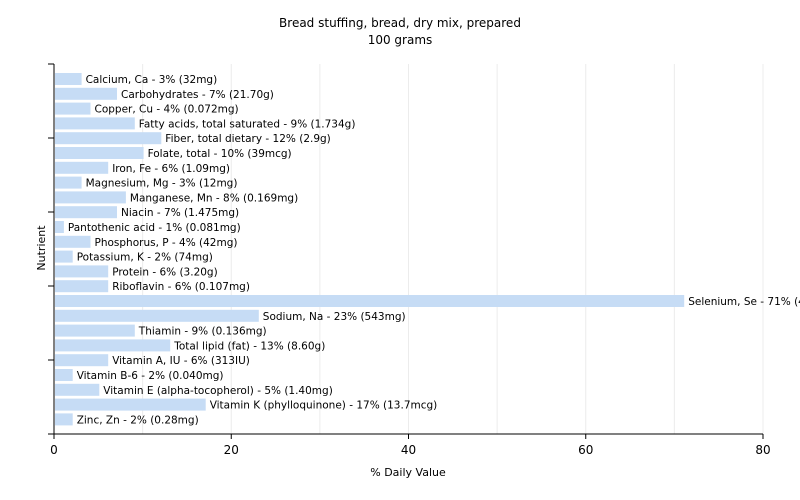 Image resolution: width=800 pixels, height=500 pixels. What do you see at coordinates (166, 243) in the screenshot?
I see `bar-label: Phosphorus, P - 4% (42mg)` at bounding box center [166, 243].